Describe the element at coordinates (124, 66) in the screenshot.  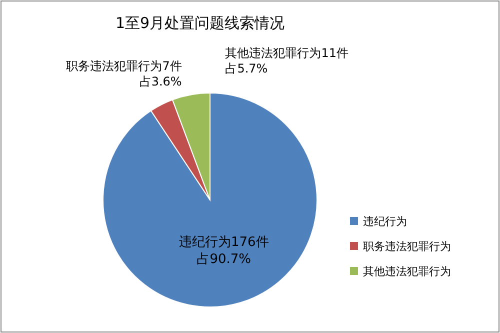
I see `text: 职务违法犯罪行为7件` at that location.